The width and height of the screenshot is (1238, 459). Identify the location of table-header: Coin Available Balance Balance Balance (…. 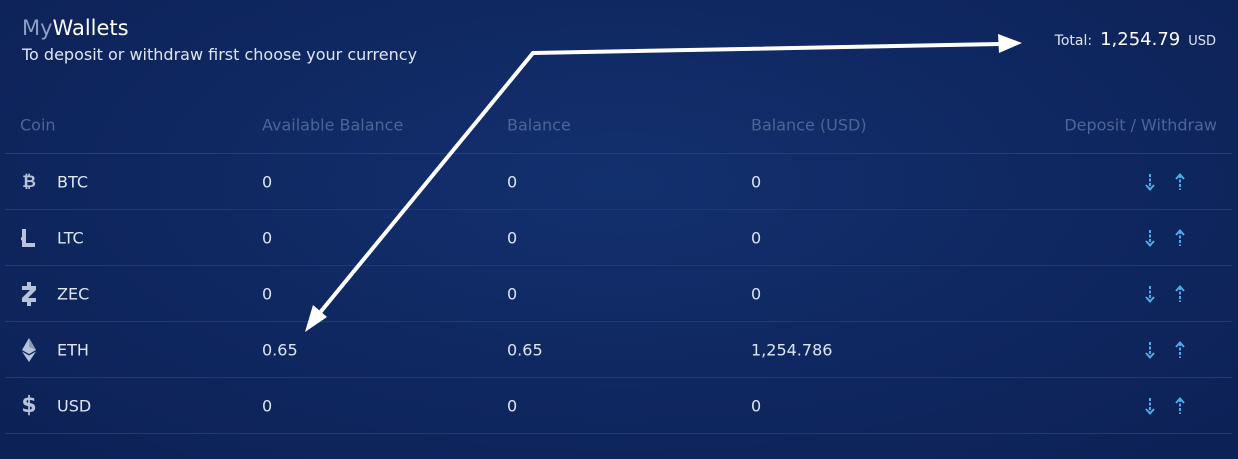
(618, 128).